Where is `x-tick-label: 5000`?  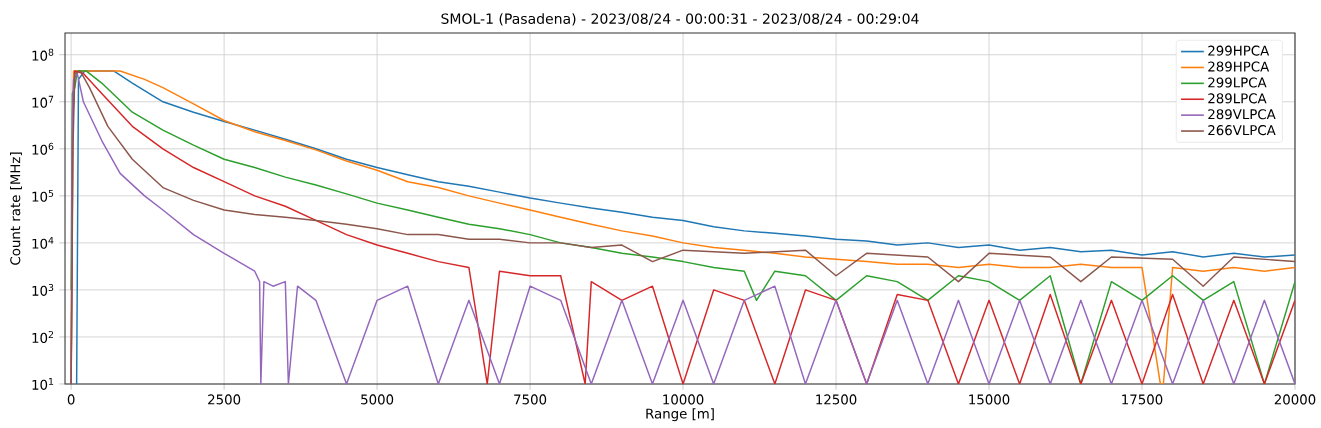 x-tick-label: 5000 is located at coordinates (377, 399).